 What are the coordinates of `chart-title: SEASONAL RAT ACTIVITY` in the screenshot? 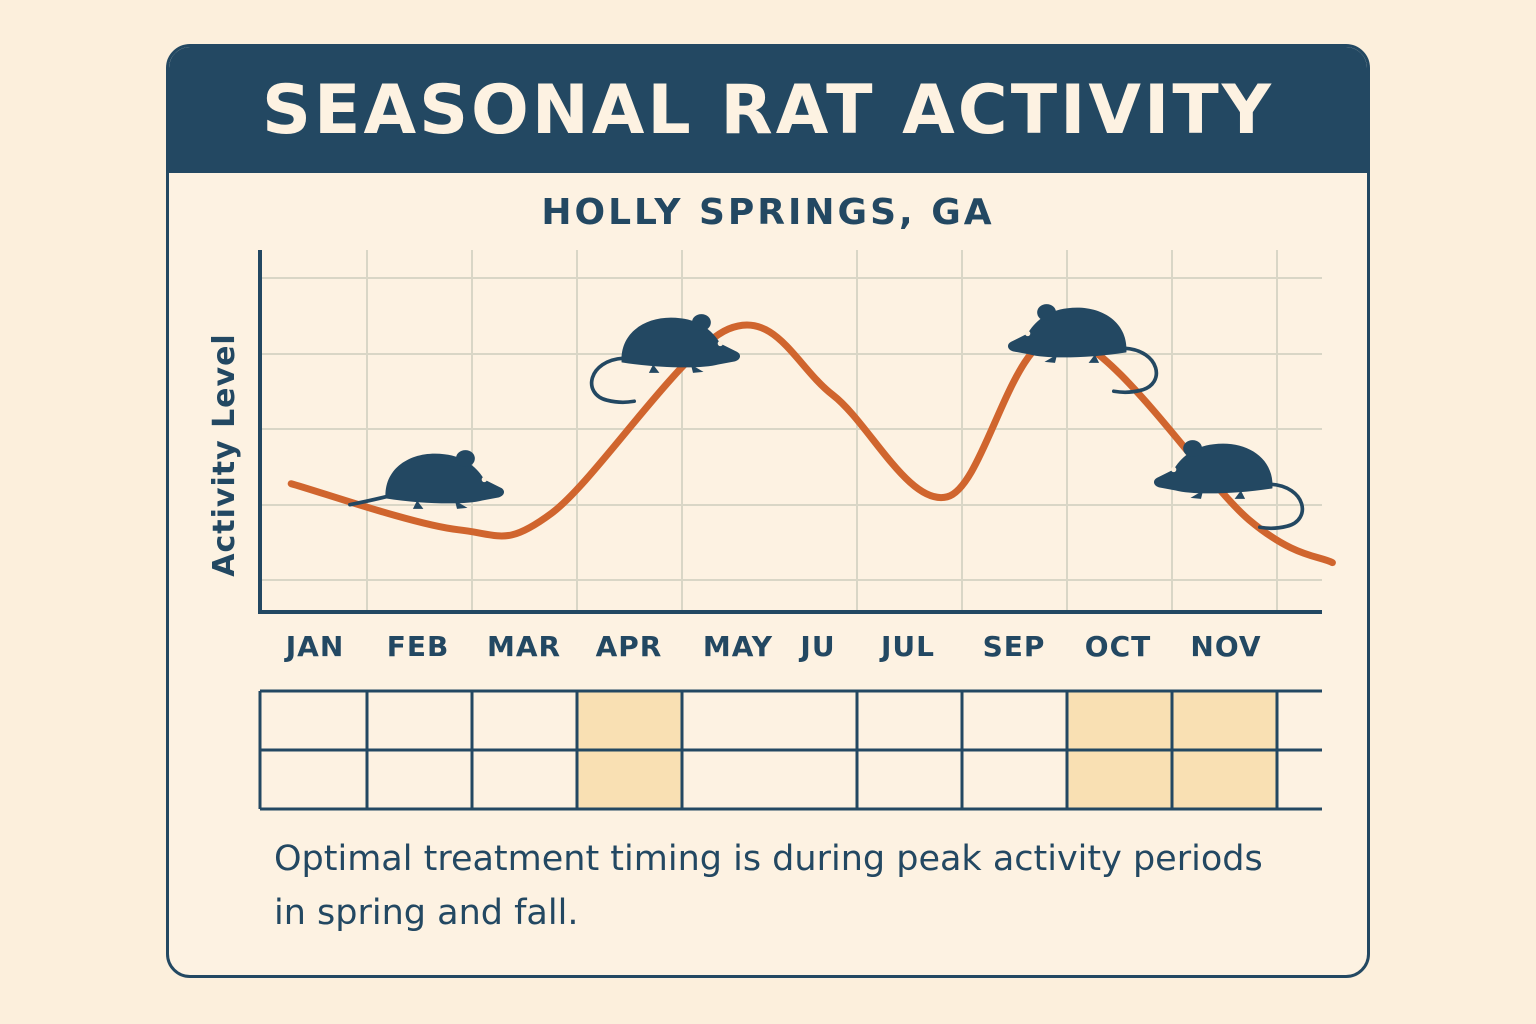 It's located at (768, 110).